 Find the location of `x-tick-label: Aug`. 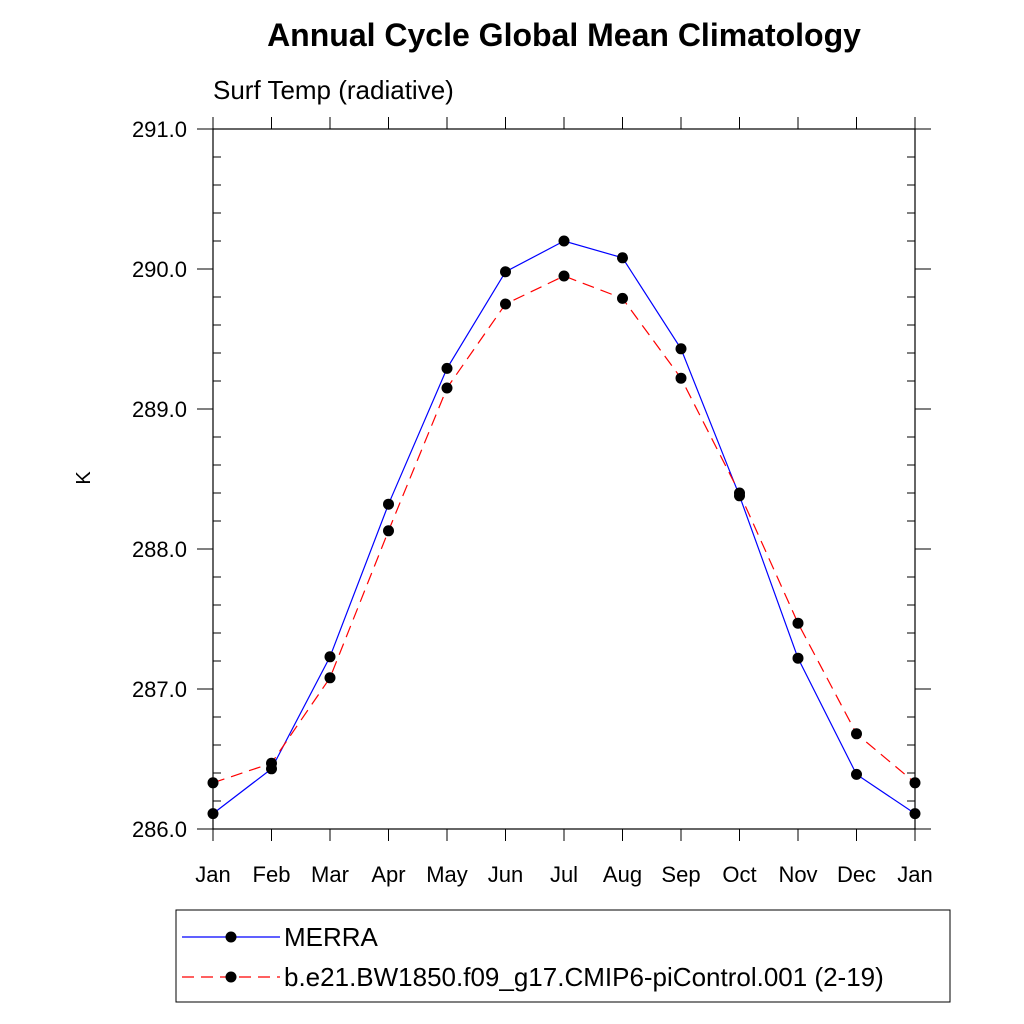

x-tick-label: Aug is located at coordinates (622, 874).